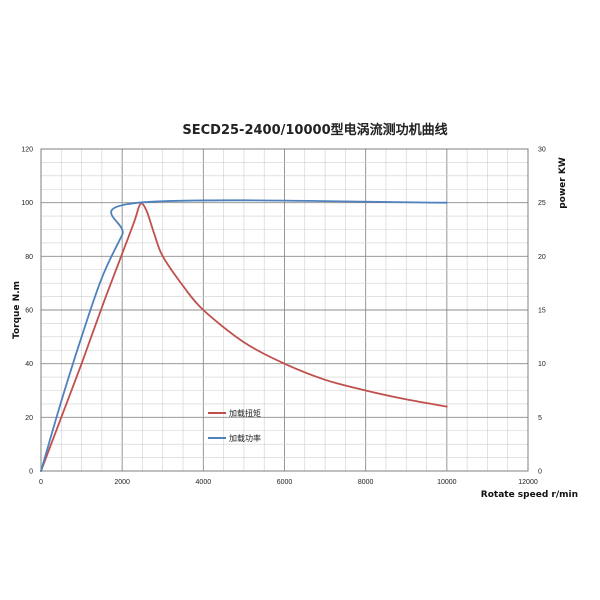  Describe the element at coordinates (29, 257) in the screenshot. I see `y-left-tick-label: 80` at that location.